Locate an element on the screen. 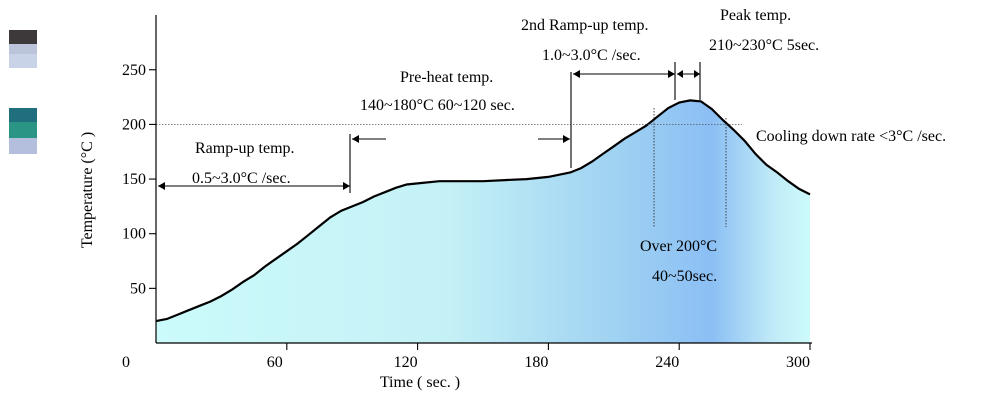  x-tick-label: 240 is located at coordinates (667, 362).